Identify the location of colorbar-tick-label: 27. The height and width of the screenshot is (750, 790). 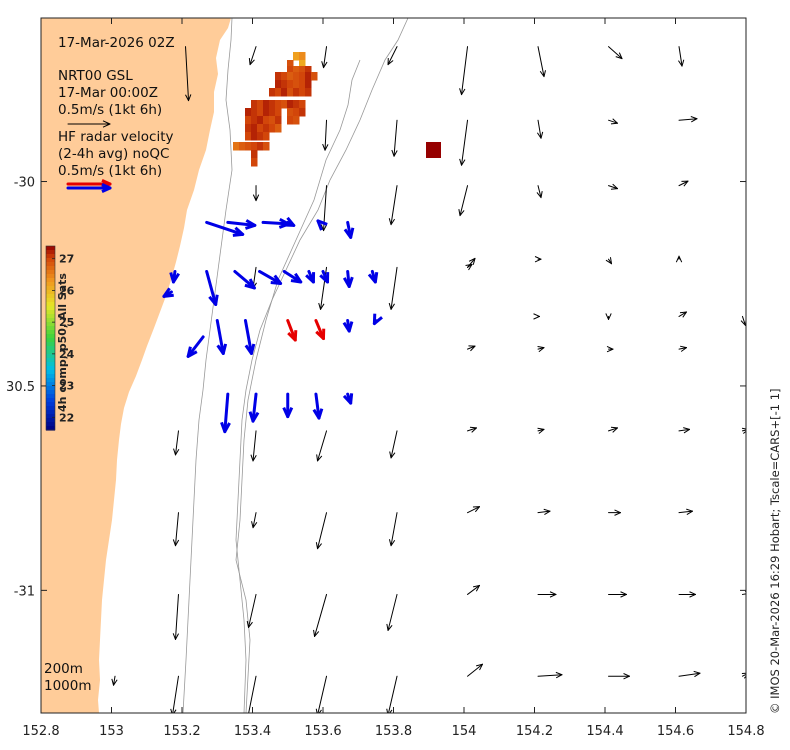
(66, 259).